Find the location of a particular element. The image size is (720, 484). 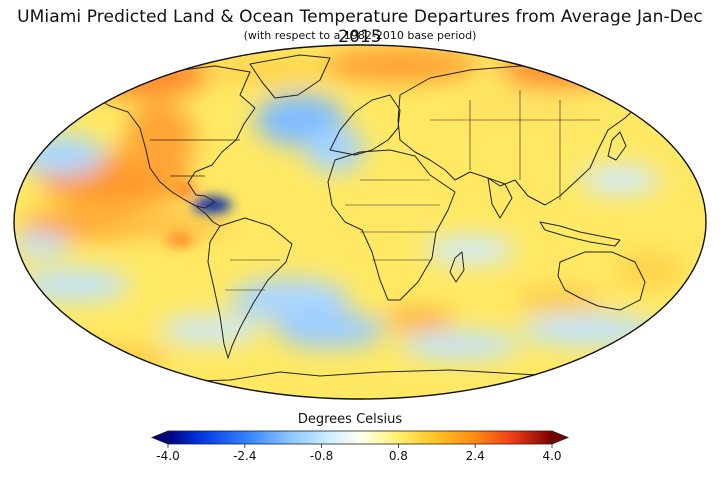

colorbar-tick-label: 0.8 is located at coordinates (398, 456).